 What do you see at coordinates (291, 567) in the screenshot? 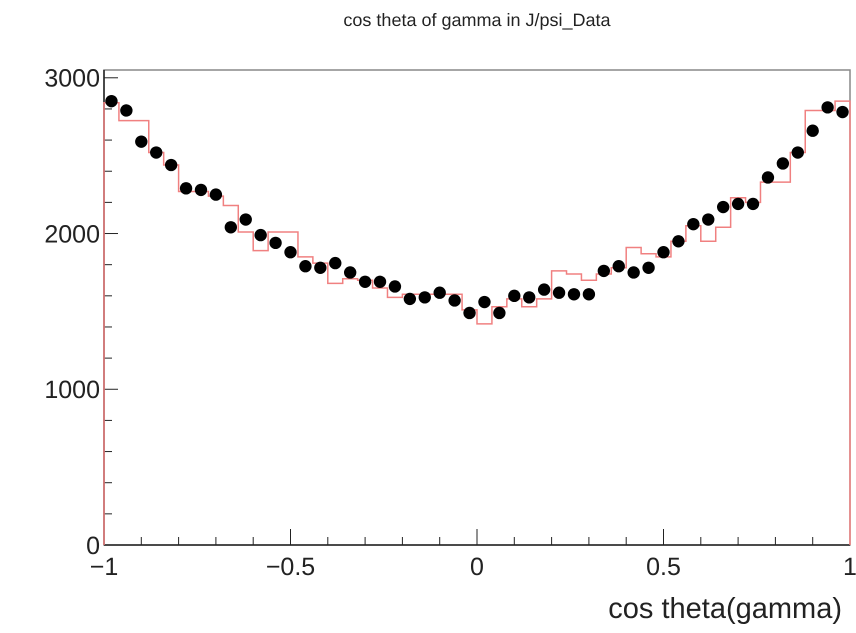
I see `x-tick-label: −0.5` at bounding box center [291, 567].